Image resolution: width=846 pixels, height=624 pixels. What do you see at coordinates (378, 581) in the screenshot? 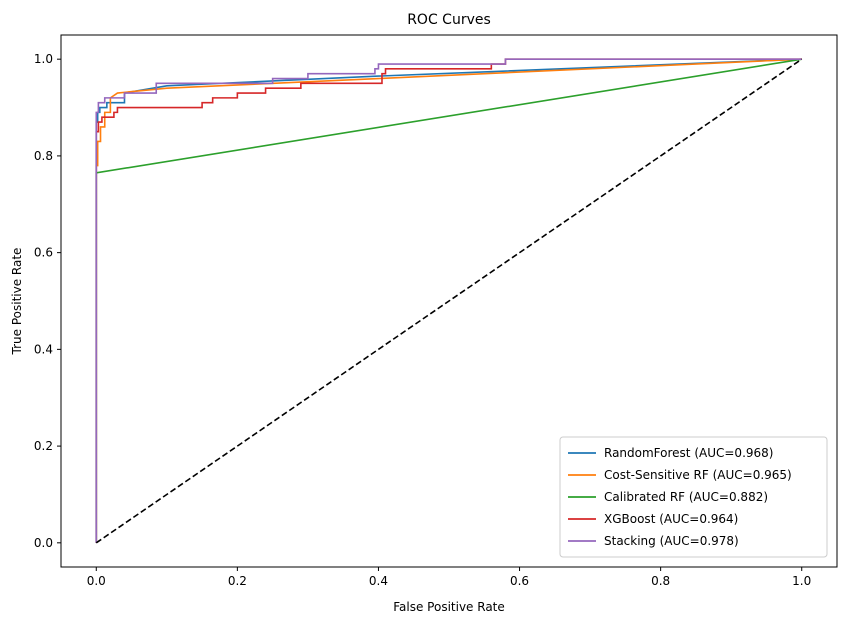
I see `x-tick-label: 0.4` at bounding box center [378, 581].